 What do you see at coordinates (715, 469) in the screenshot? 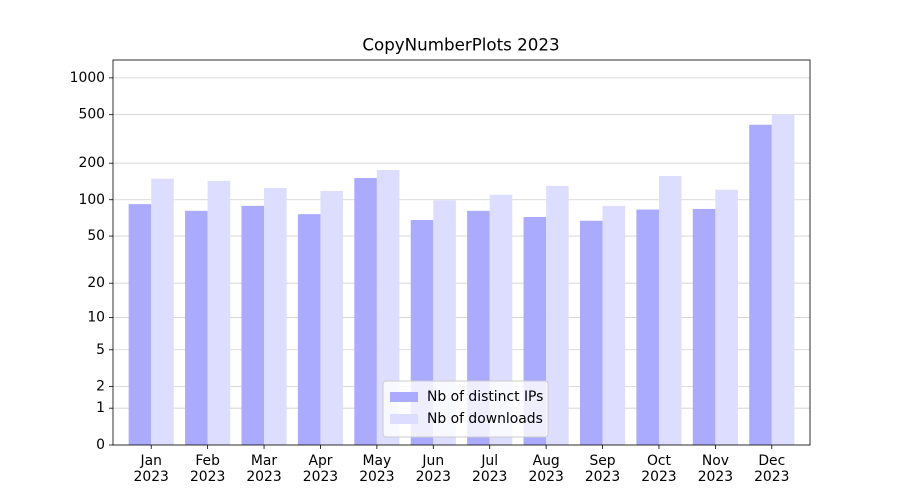
I see `x-tick-label: Nov 2023` at bounding box center [715, 469].